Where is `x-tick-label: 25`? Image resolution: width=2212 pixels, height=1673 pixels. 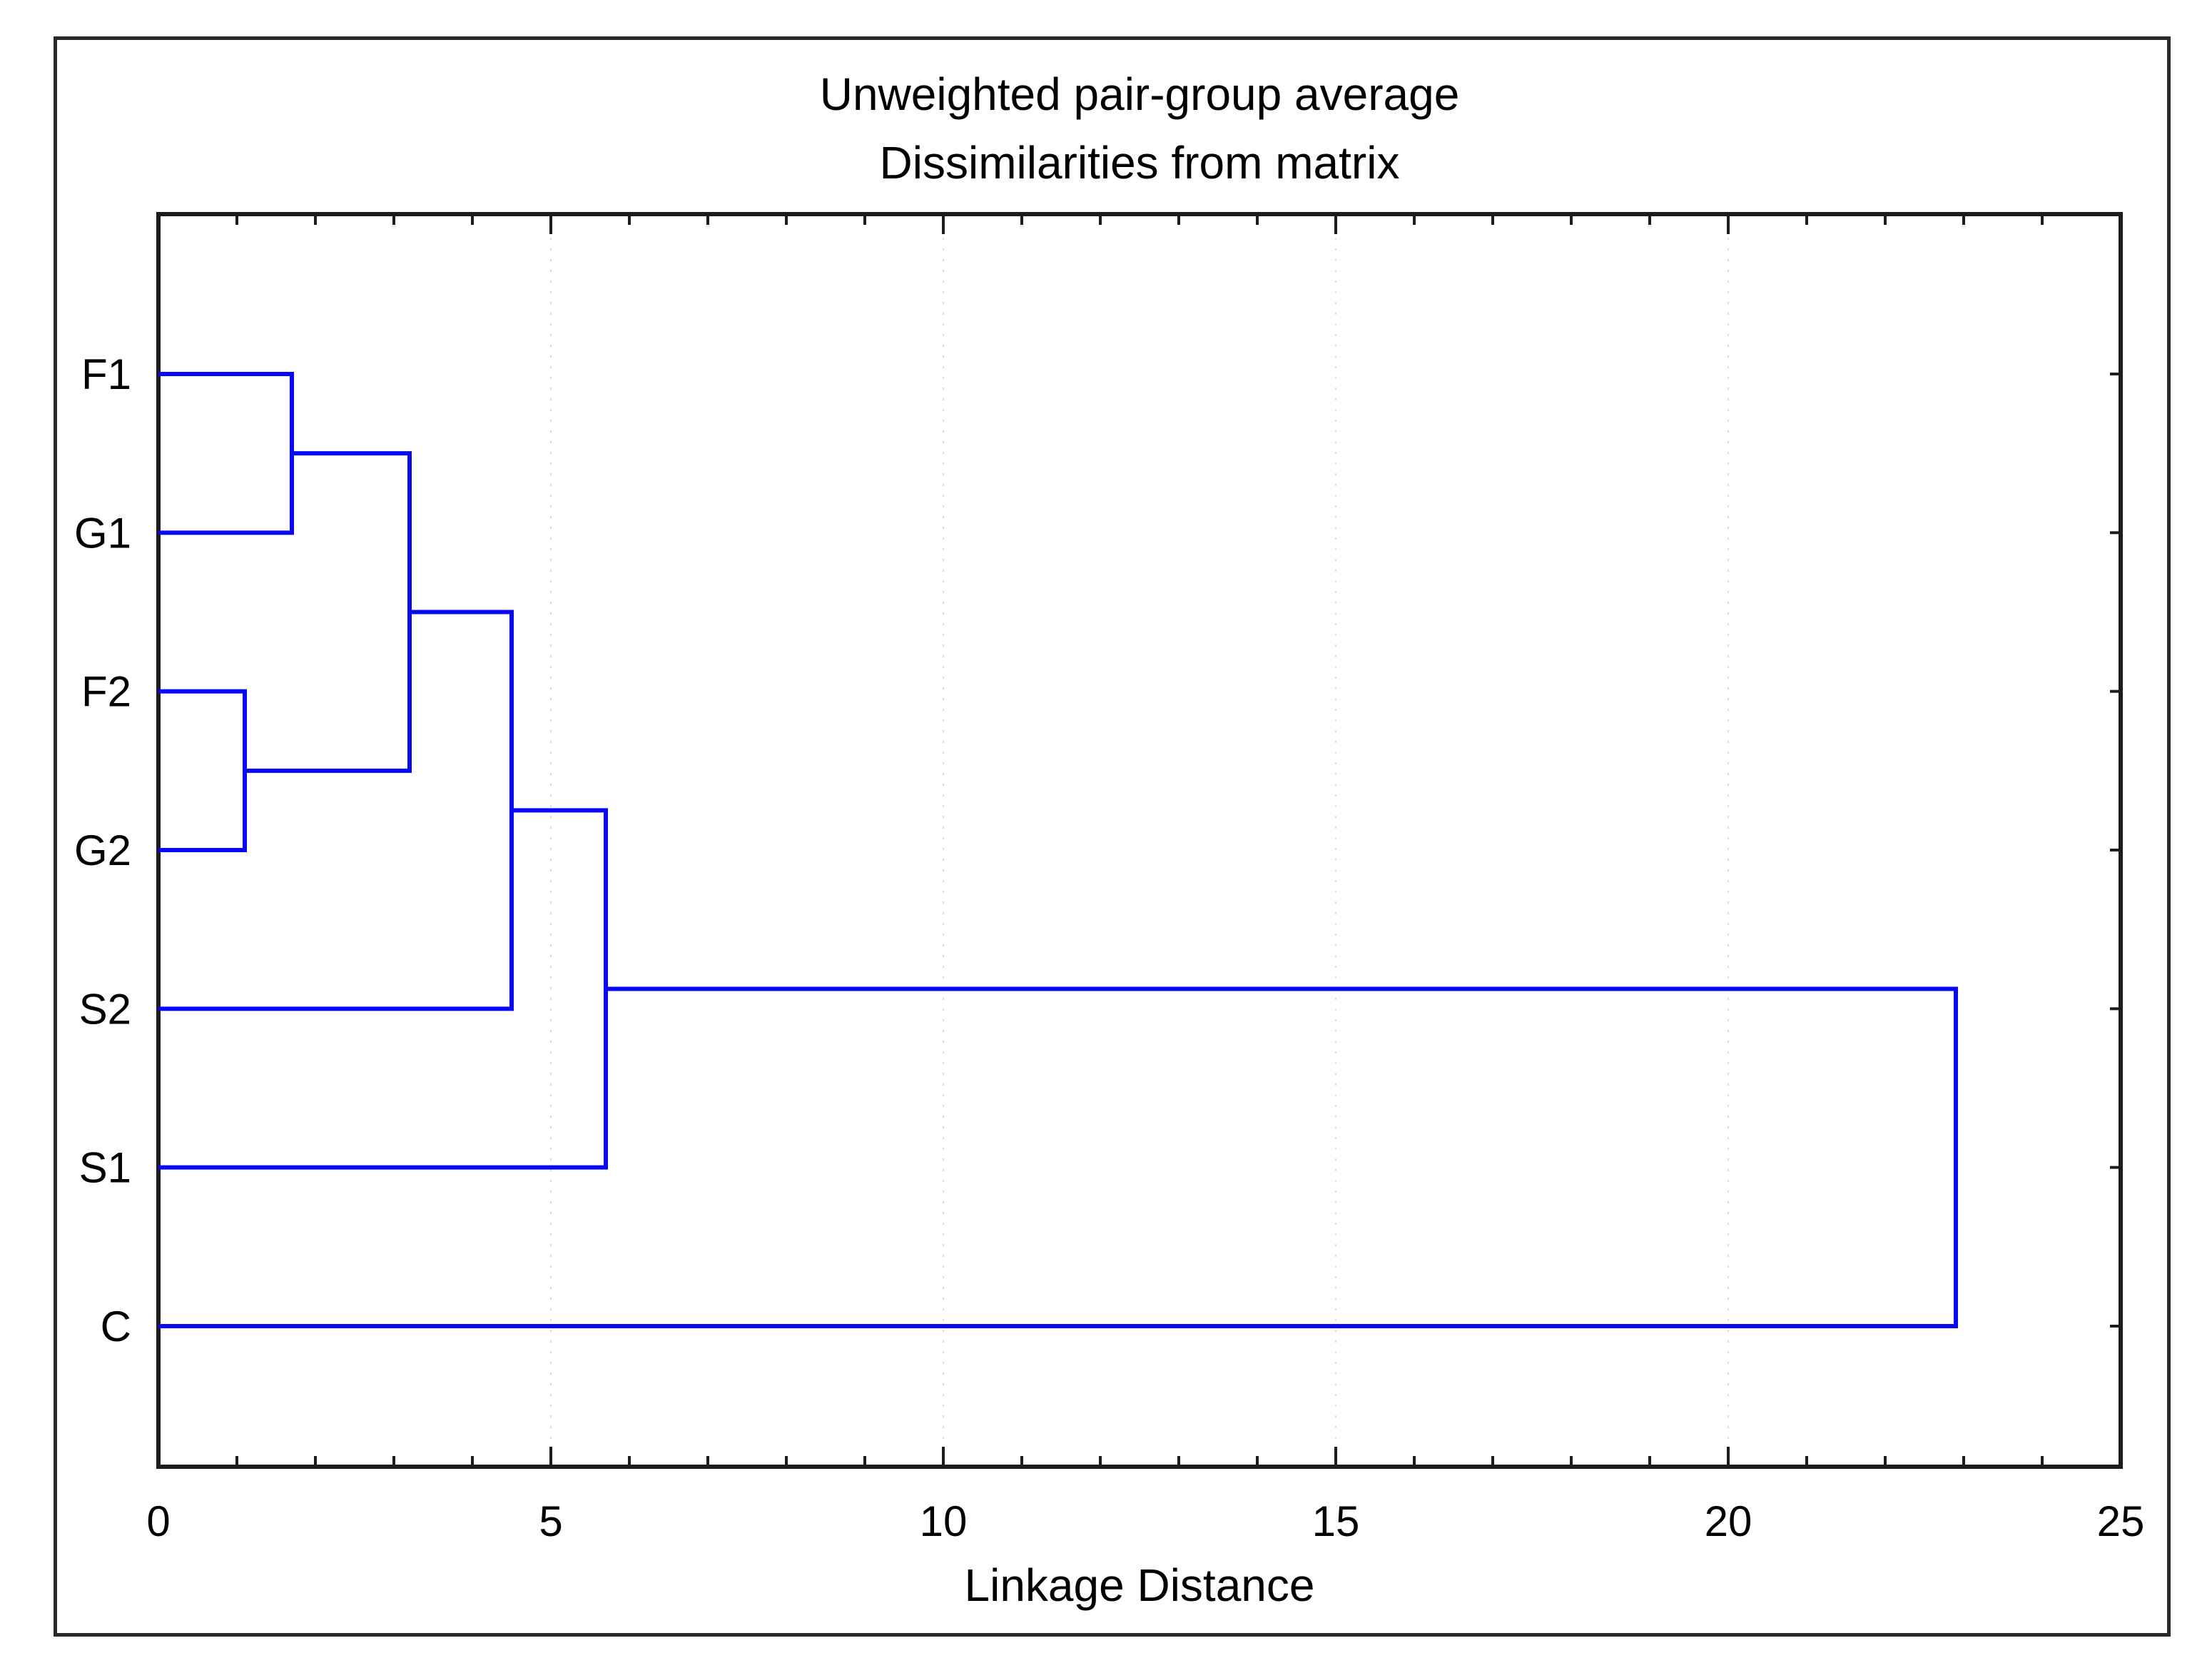
x-tick-label: 25 is located at coordinates (2121, 1521).